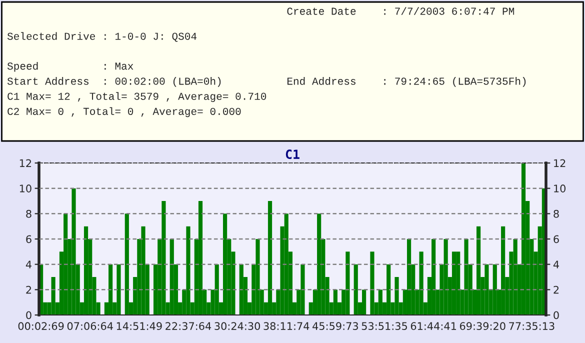 The image size is (585, 343). What do you see at coordinates (29, 214) in the screenshot?
I see `y-tick-label: 8` at bounding box center [29, 214].